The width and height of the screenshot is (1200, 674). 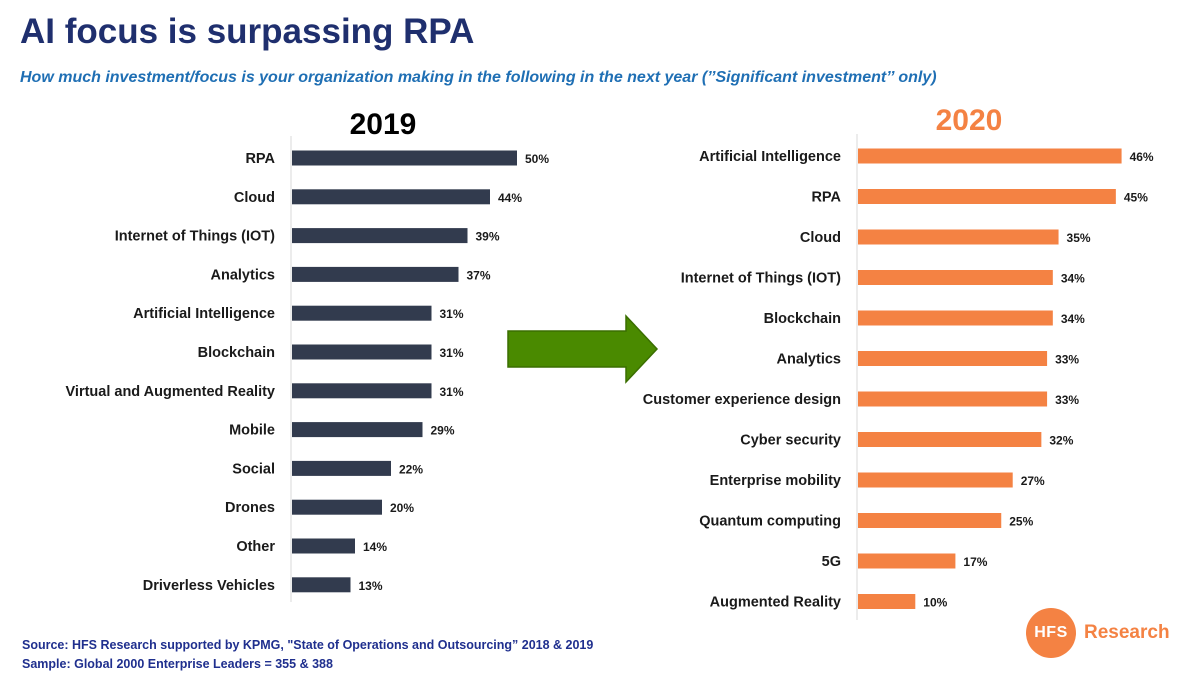 I want to click on chart-2019-category-label: Mobile, so click(x=252, y=431).